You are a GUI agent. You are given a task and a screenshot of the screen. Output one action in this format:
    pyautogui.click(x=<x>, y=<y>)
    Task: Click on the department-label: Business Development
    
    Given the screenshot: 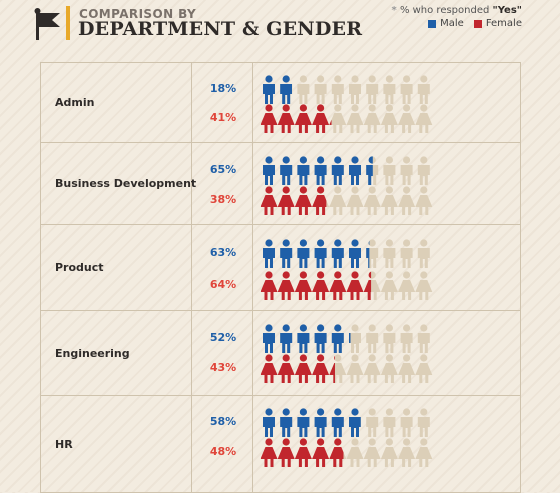 What is the action you would take?
    pyautogui.click(x=126, y=183)
    